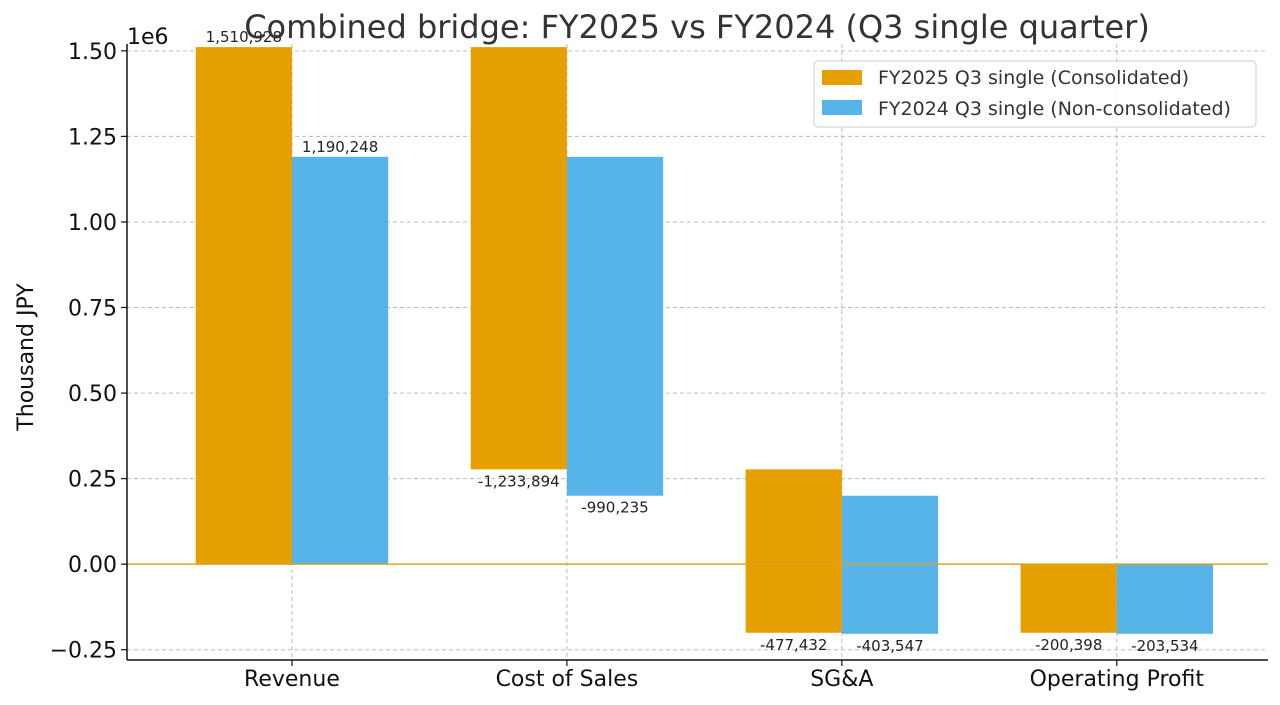 Image resolution: width=1280 pixels, height=705 pixels. What do you see at coordinates (519, 481) in the screenshot?
I see `bar-value-label: -1,233,894` at bounding box center [519, 481].